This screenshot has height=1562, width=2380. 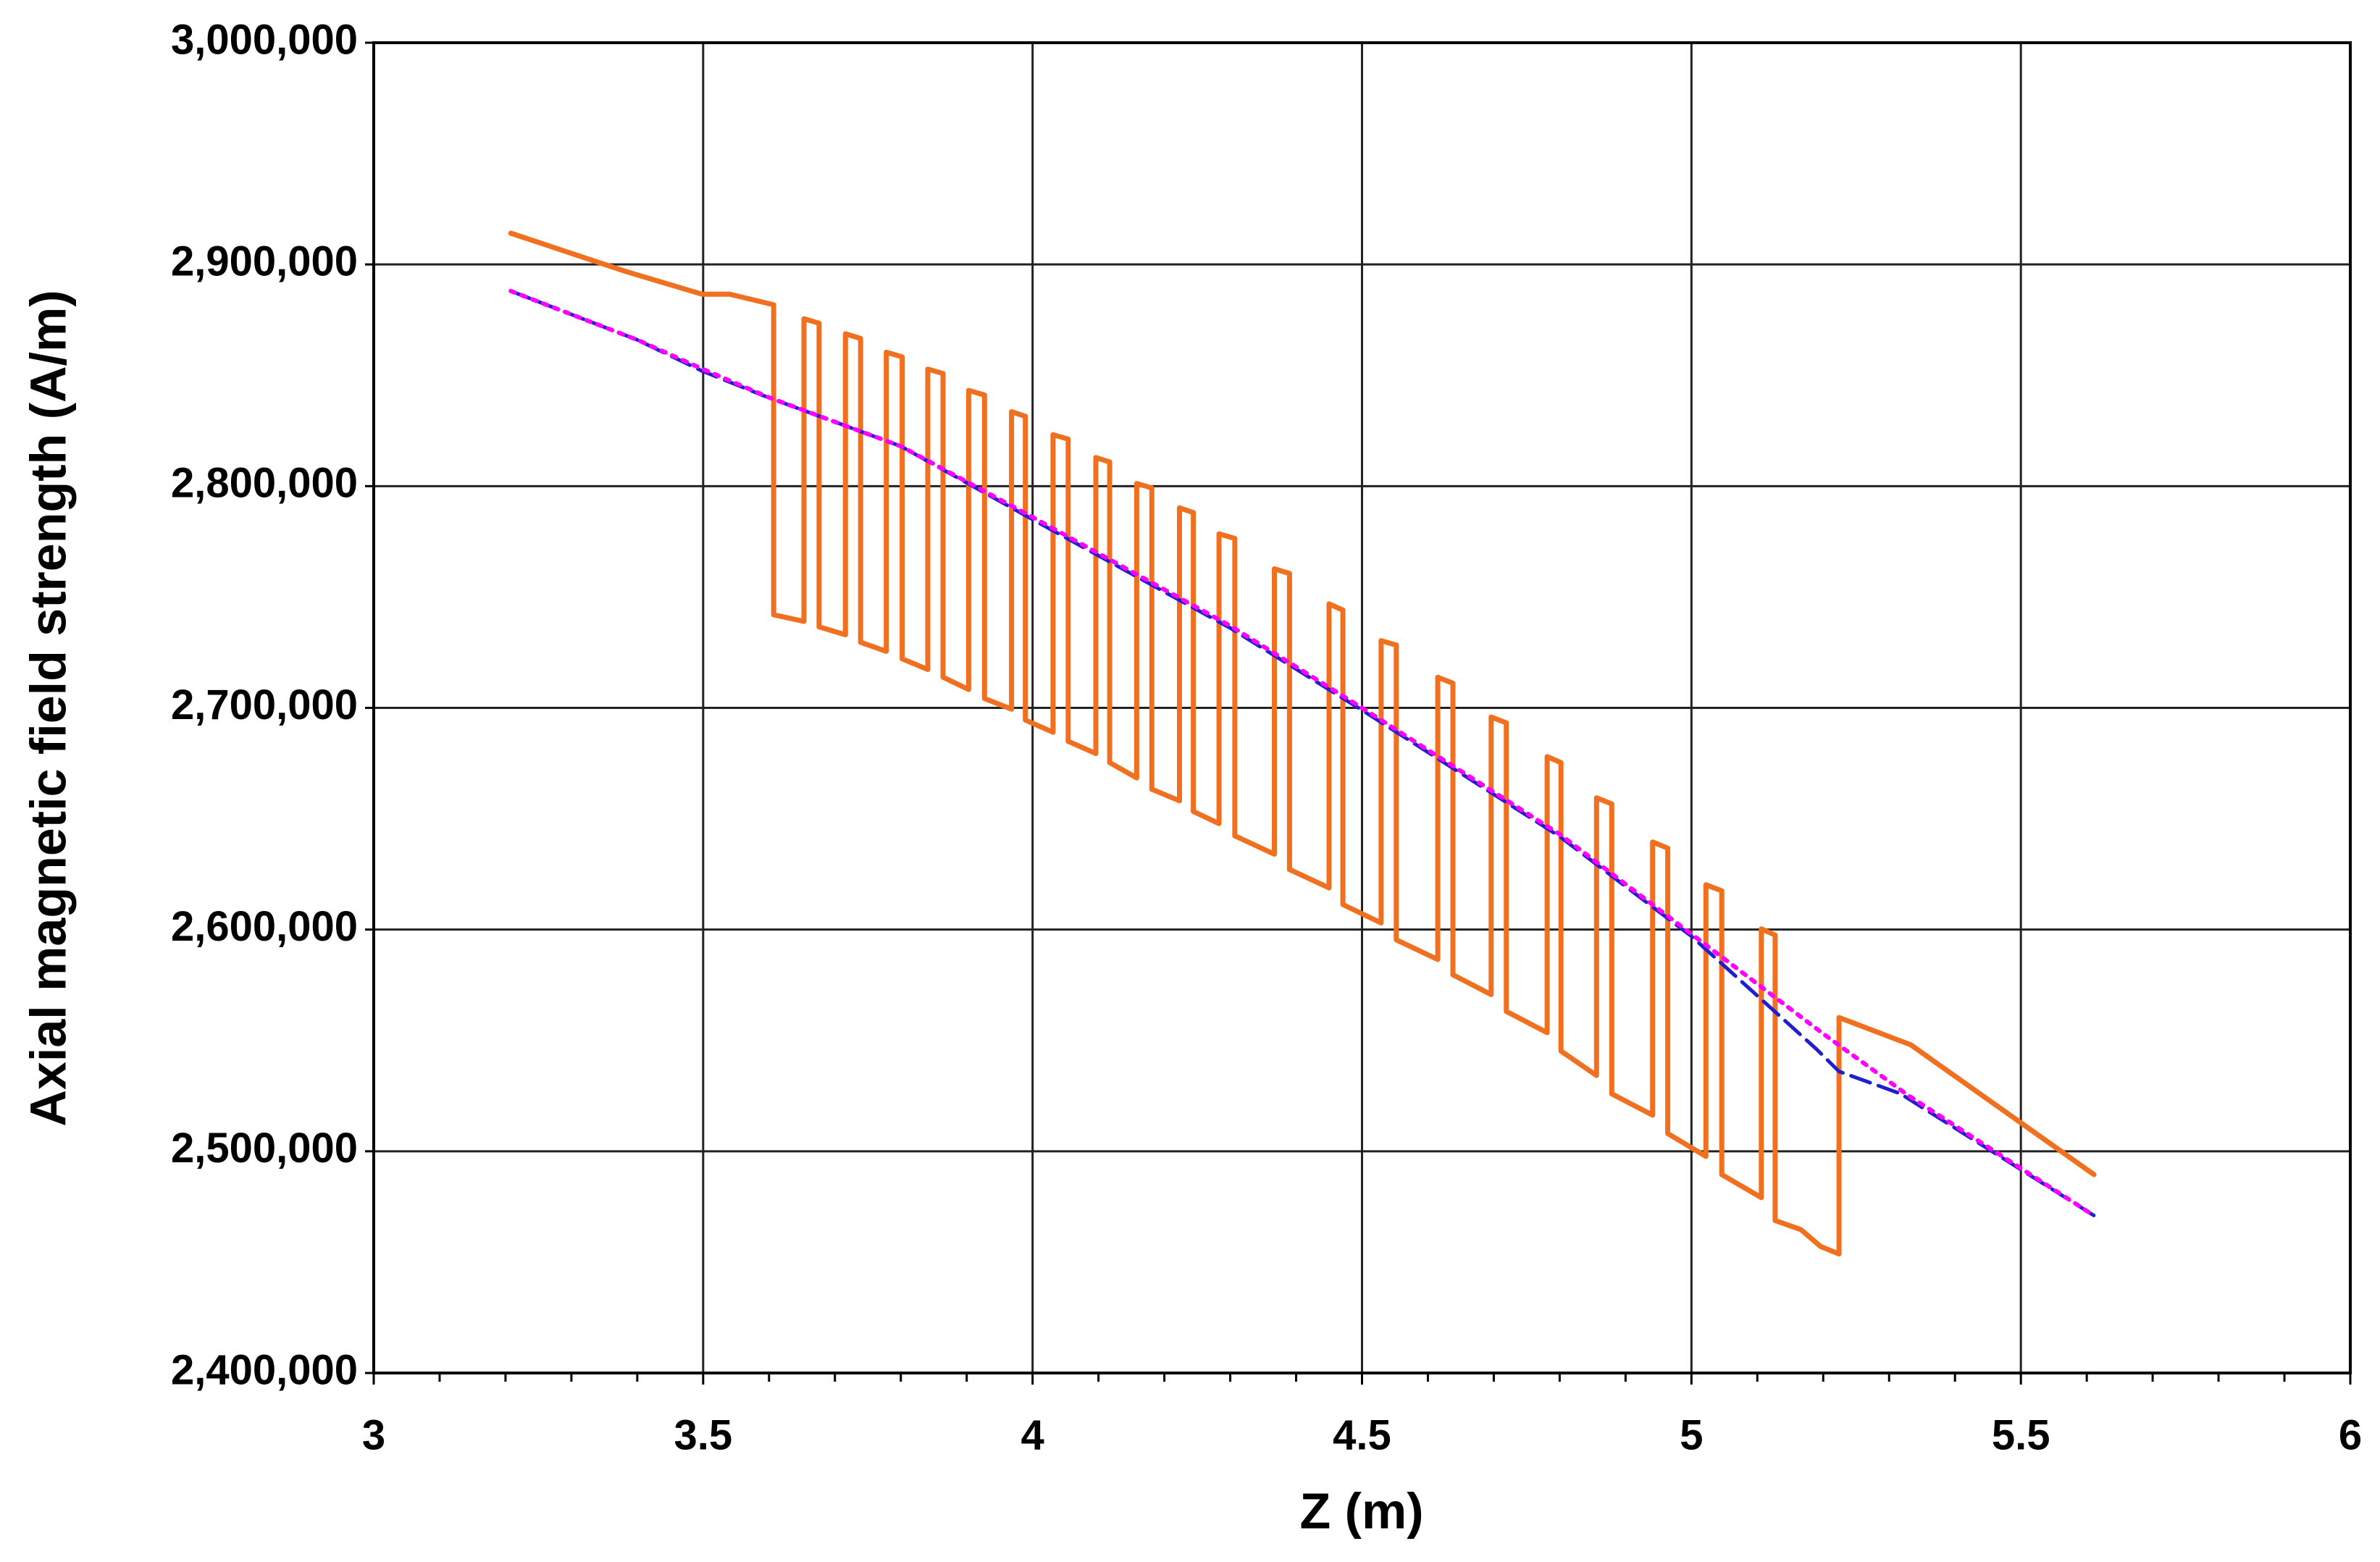 I want to click on y-tick-label: 2,400,000, so click(x=264, y=1369).